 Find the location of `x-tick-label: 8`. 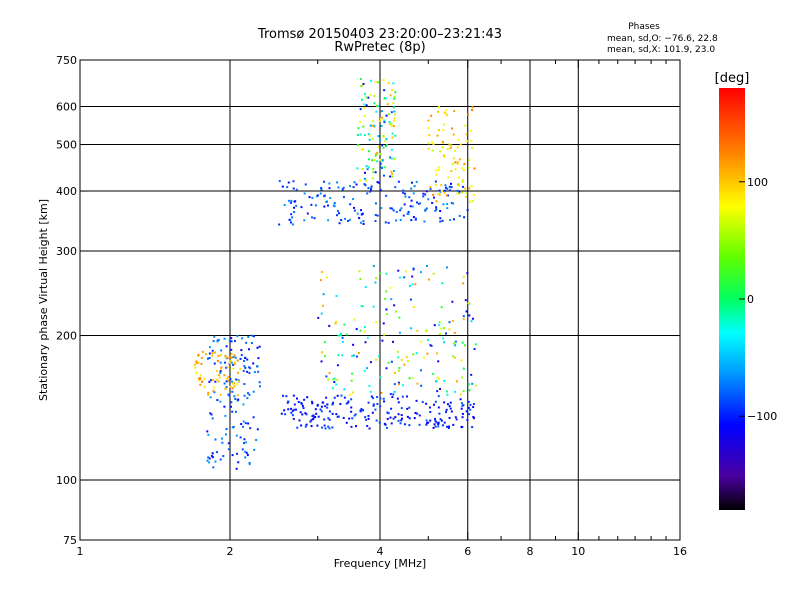

x-tick-label: 8 is located at coordinates (530, 551).